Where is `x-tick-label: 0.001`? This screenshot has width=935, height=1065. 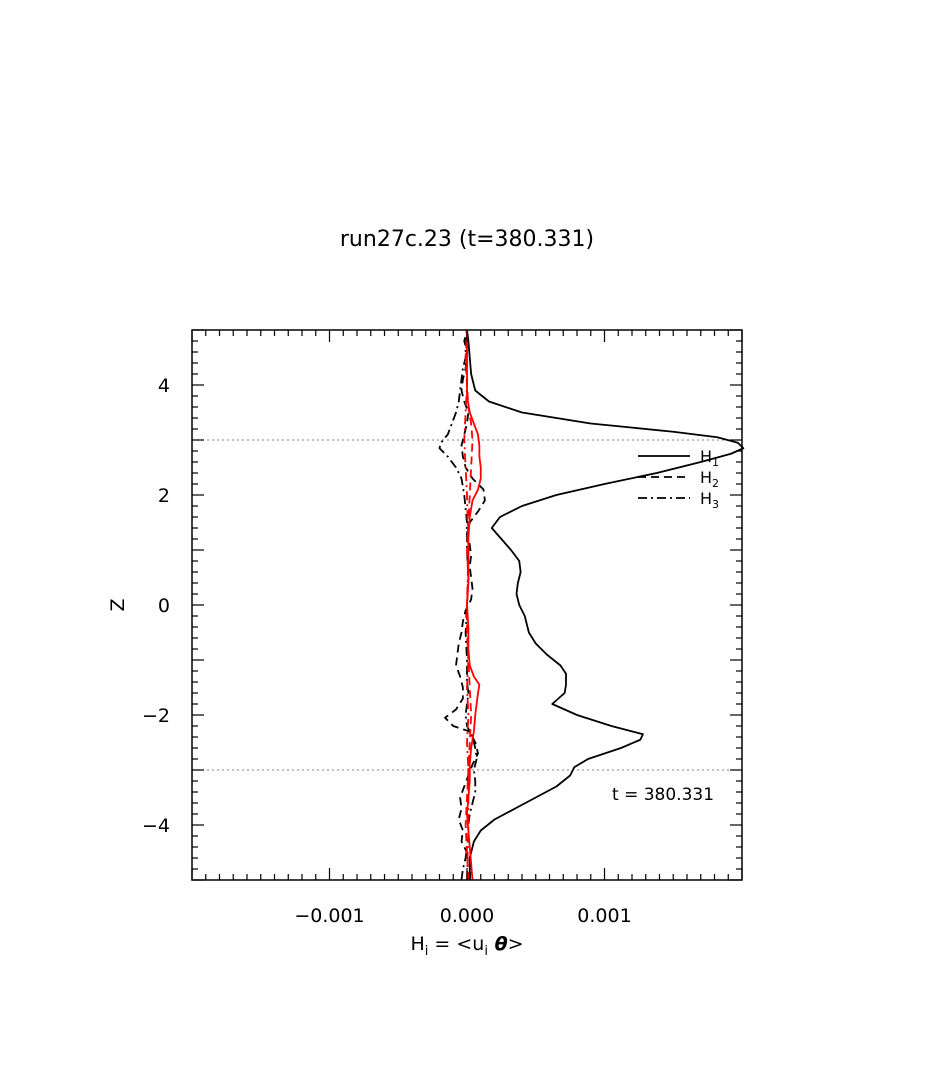 x-tick-label: 0.001 is located at coordinates (604, 916).